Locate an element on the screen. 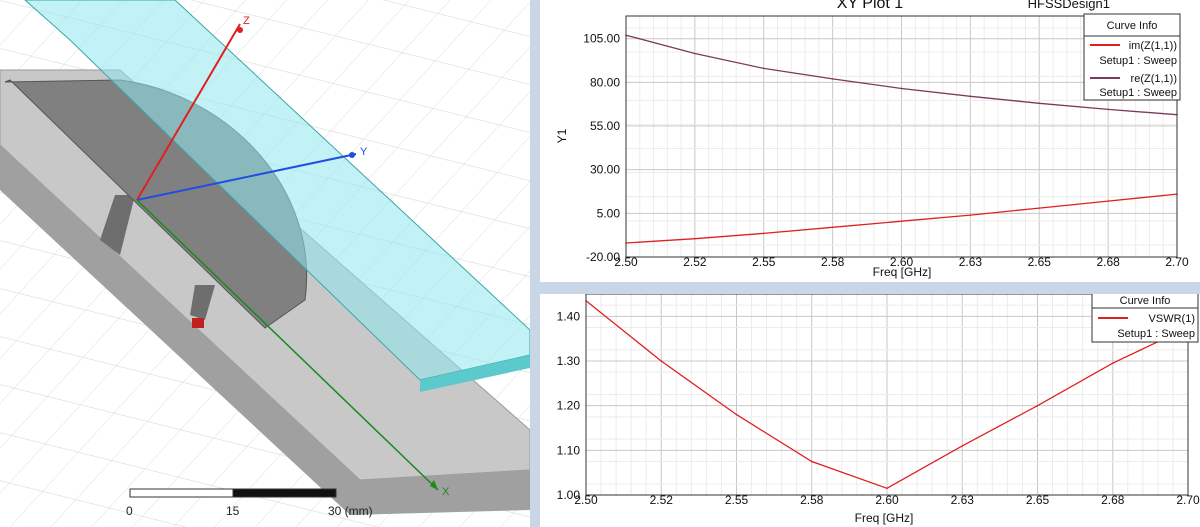 The width and height of the screenshot is (1200, 527). y-axis-label: Y is located at coordinates (364, 152).